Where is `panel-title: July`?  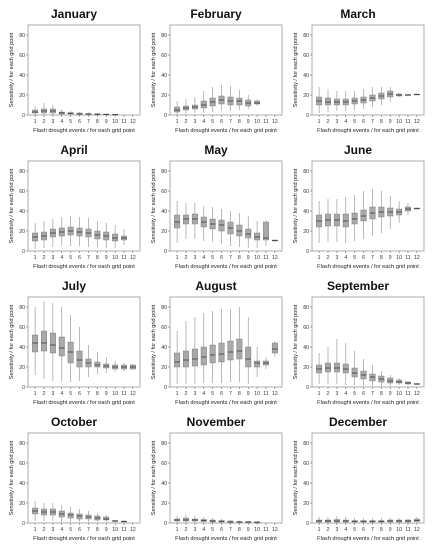 panel-title: July is located at coordinates (74, 286).